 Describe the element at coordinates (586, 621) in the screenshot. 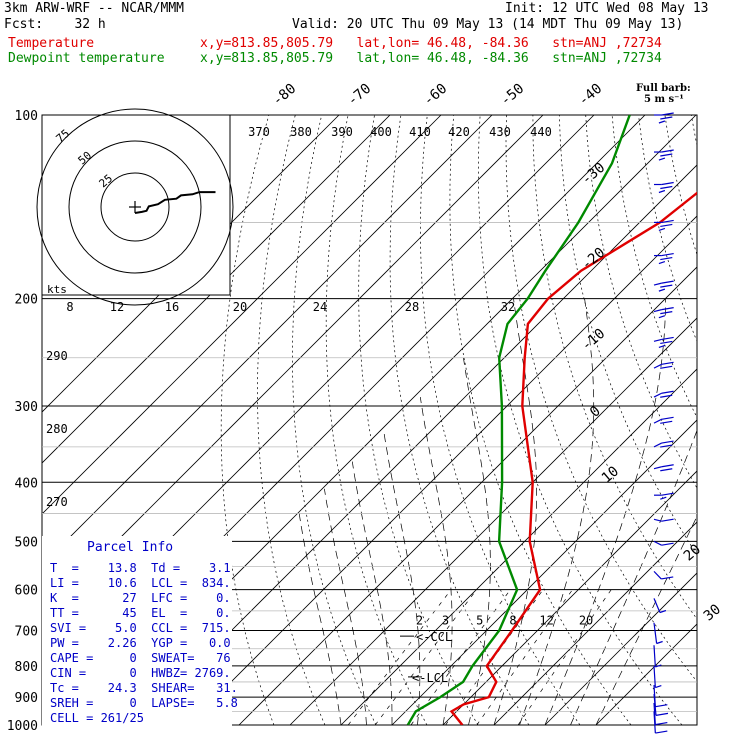

I see `mixing-ratio-label: 20` at that location.